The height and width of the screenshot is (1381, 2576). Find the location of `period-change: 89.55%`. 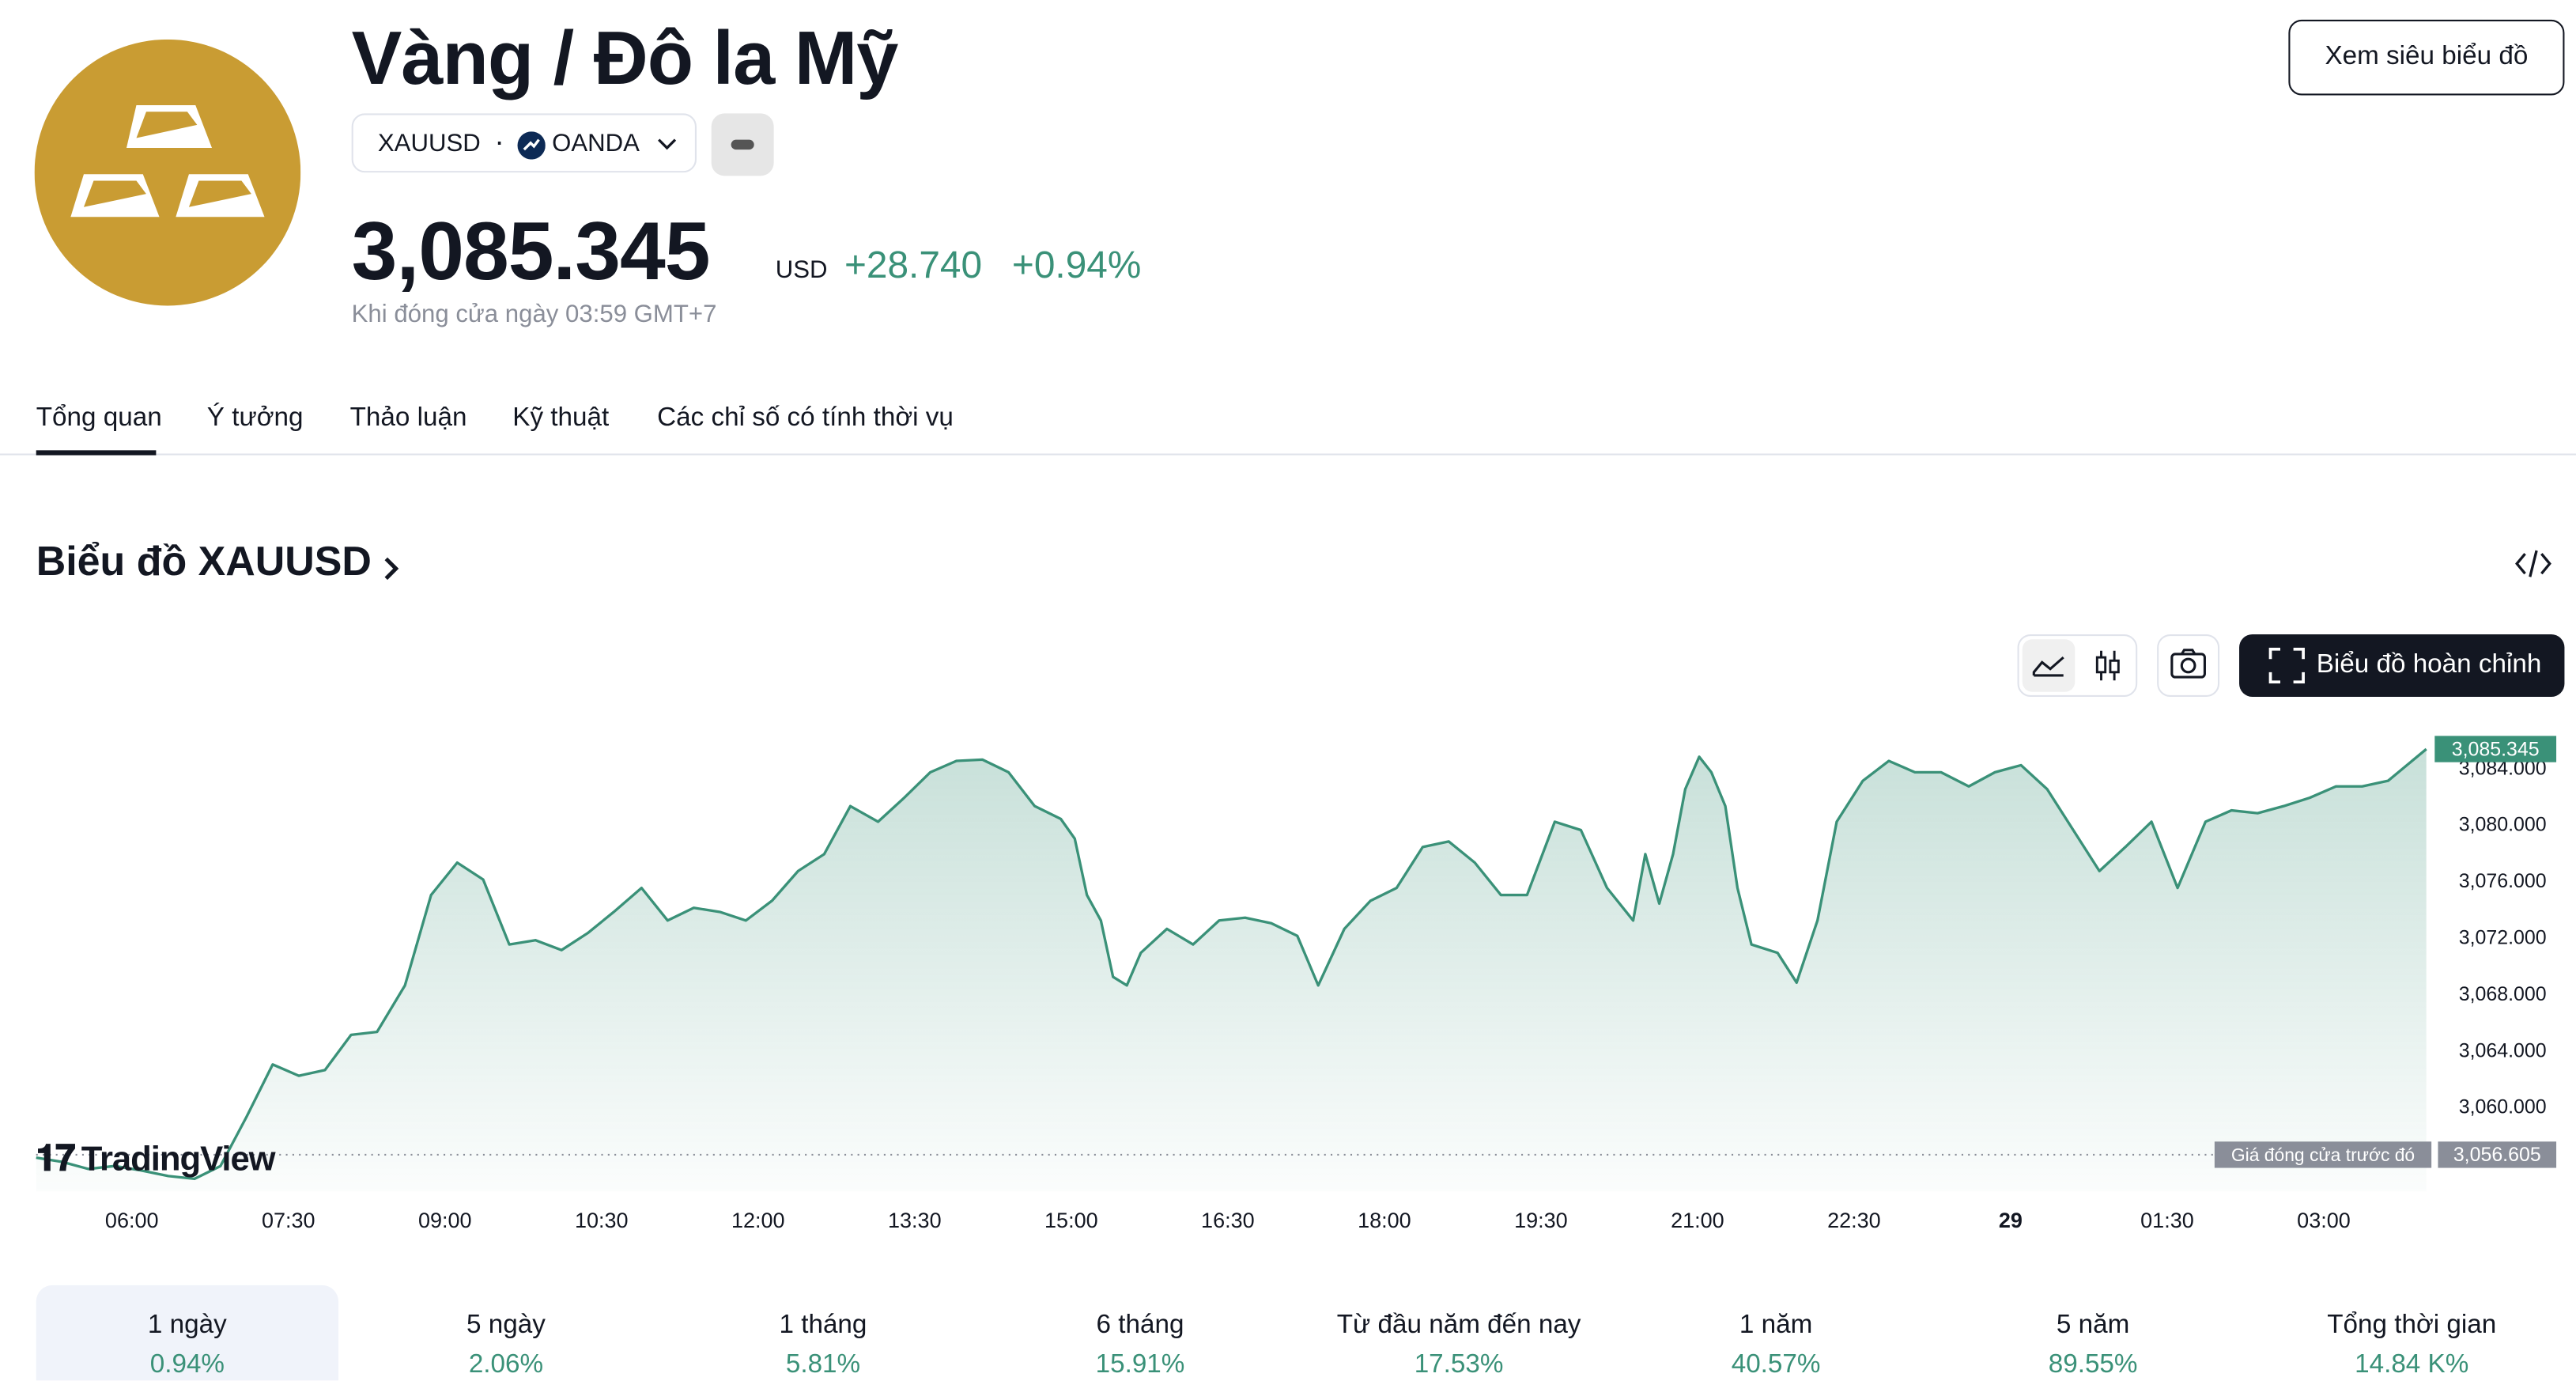

period-change: 89.55% is located at coordinates (2093, 1364).